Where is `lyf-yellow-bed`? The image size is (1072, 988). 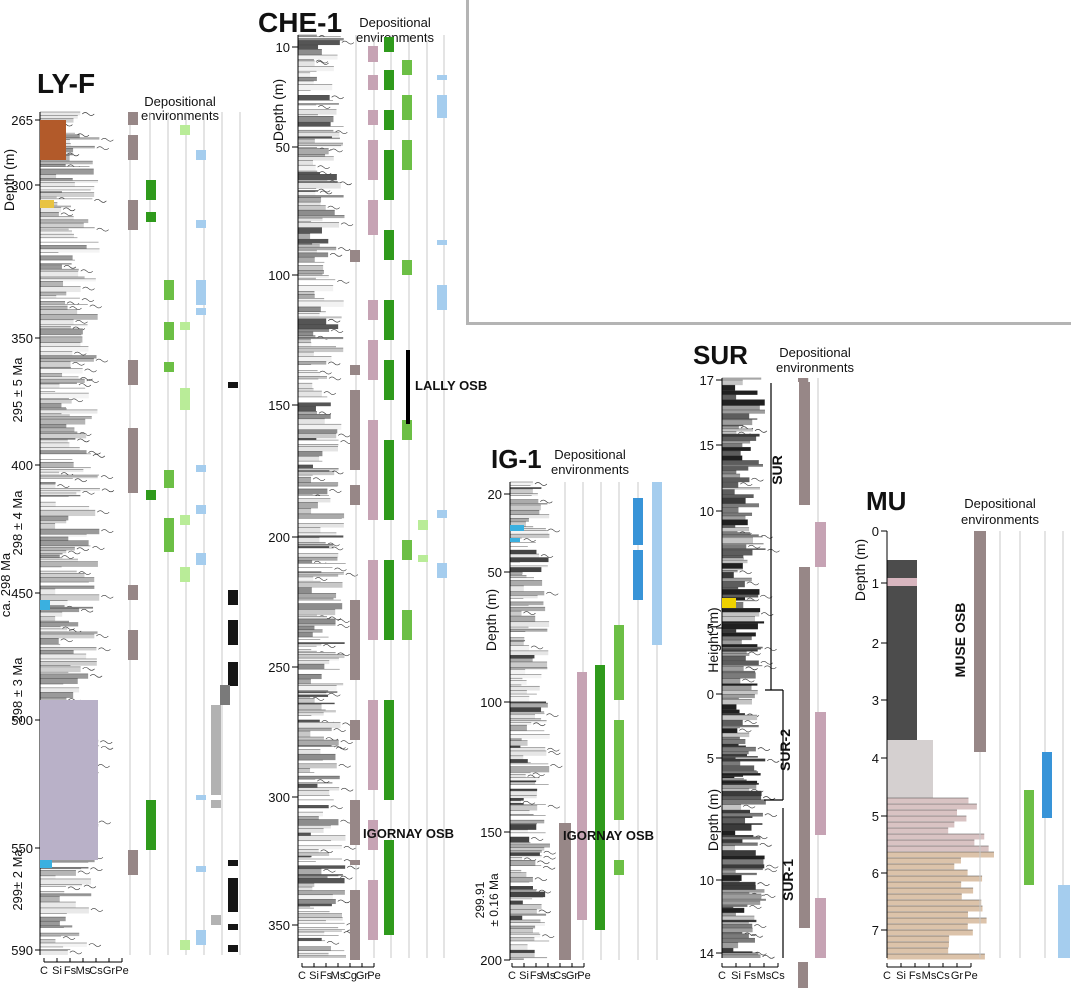
lyf-yellow-bed is located at coordinates (47, 204).